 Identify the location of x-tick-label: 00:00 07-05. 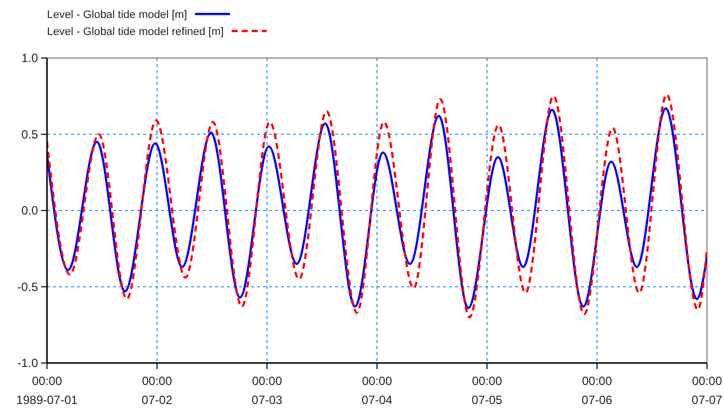
(487, 390).